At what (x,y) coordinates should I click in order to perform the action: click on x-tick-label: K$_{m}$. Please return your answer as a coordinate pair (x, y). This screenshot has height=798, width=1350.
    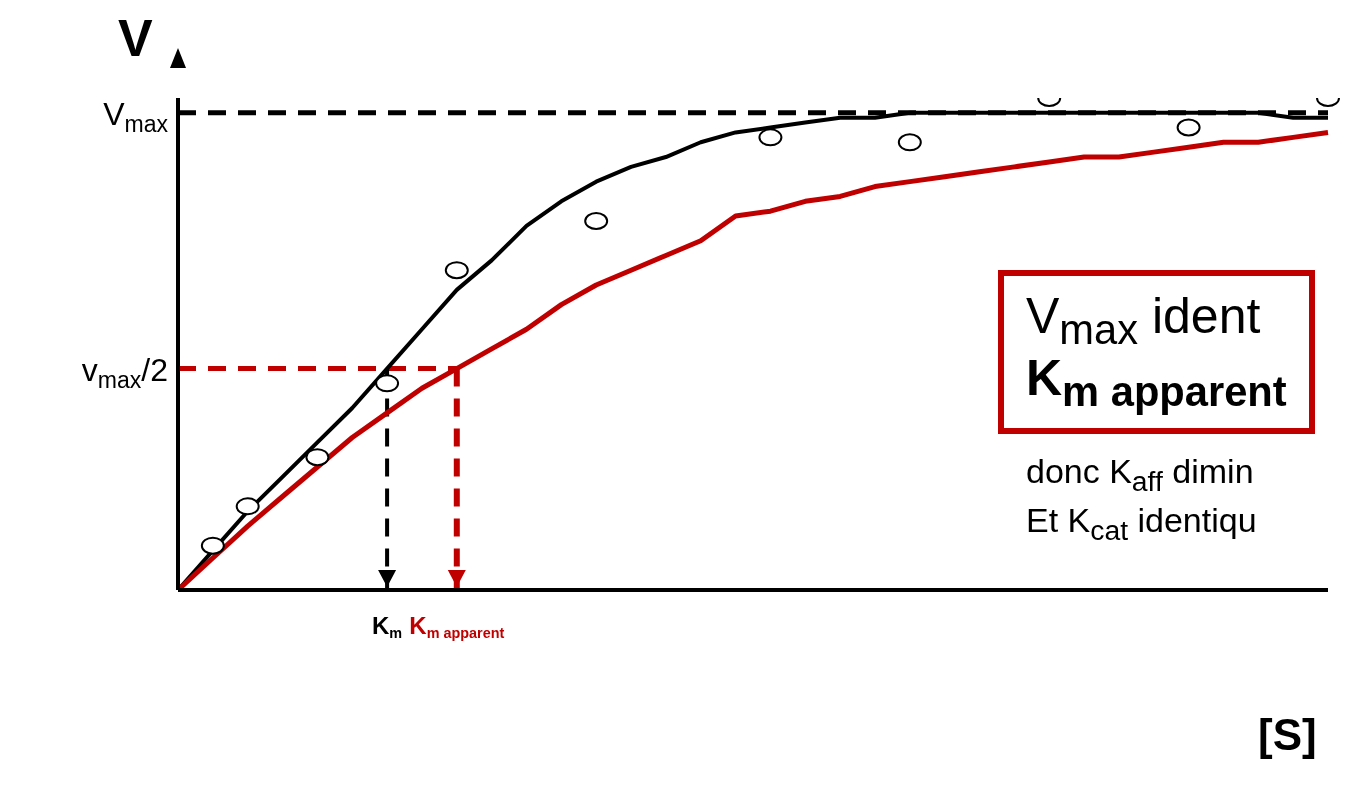
    Looking at the image, I should click on (387, 627).